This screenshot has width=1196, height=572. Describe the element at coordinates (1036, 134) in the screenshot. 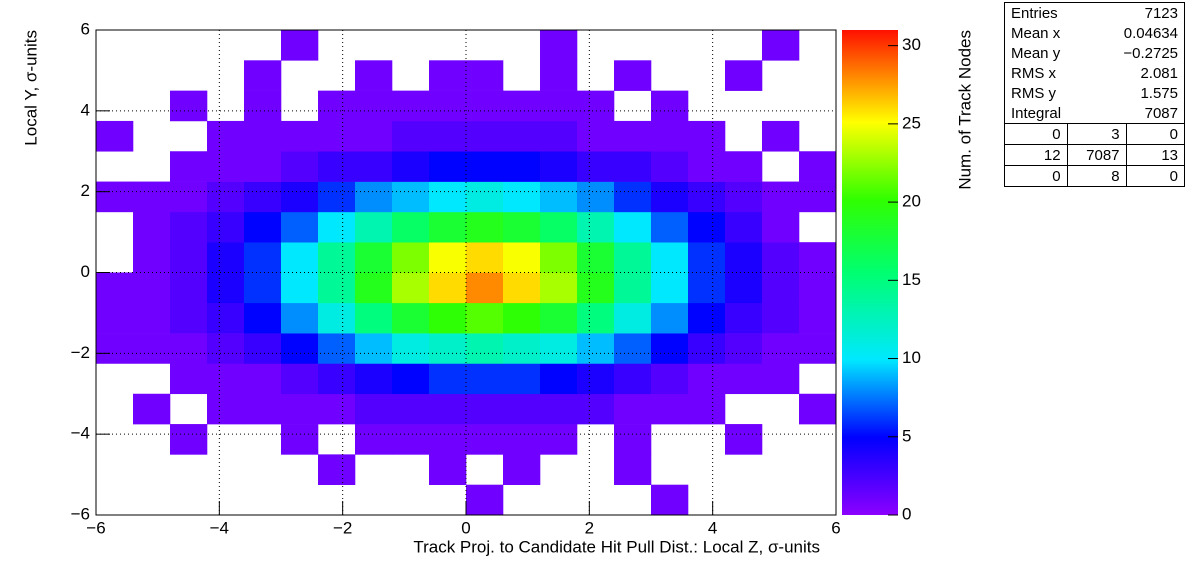

I see `stats-cell: 0` at that location.